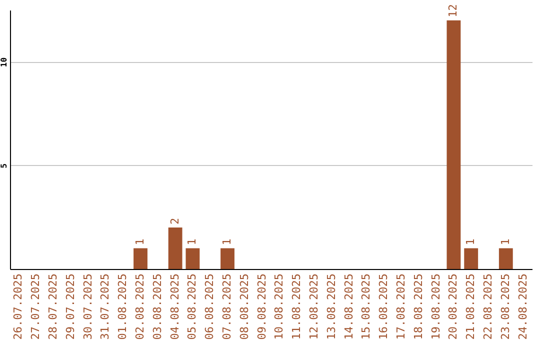 This screenshot has height=340, width=540. Describe the element at coordinates (105, 307) in the screenshot. I see `x-tick-label: 31.07.2025` at that location.